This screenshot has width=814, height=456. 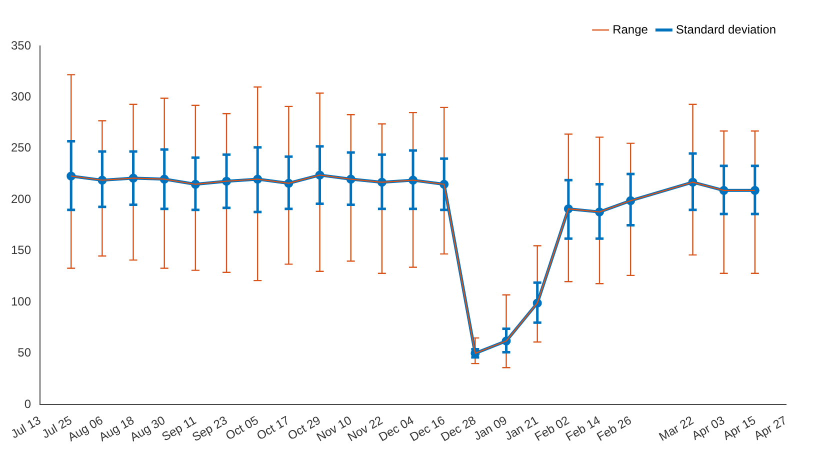 I want to click on y-tick-label: 250, so click(x=21, y=147).